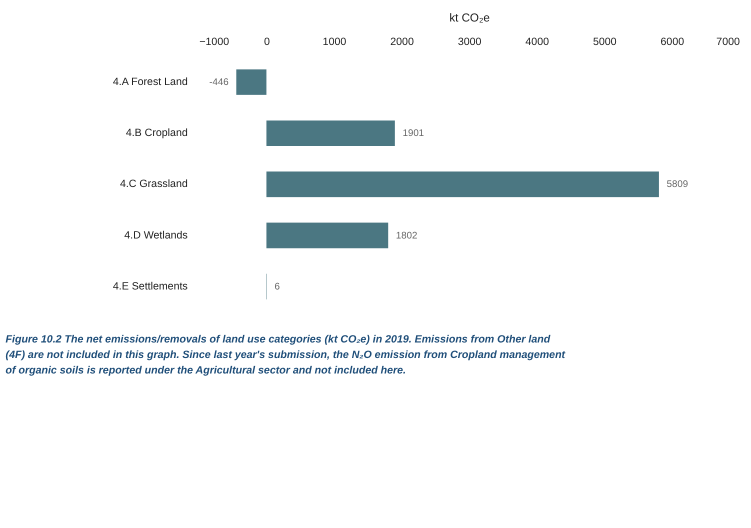  Describe the element at coordinates (150, 82) in the screenshot. I see `y-tick-label: 4.A Forest Land` at that location.